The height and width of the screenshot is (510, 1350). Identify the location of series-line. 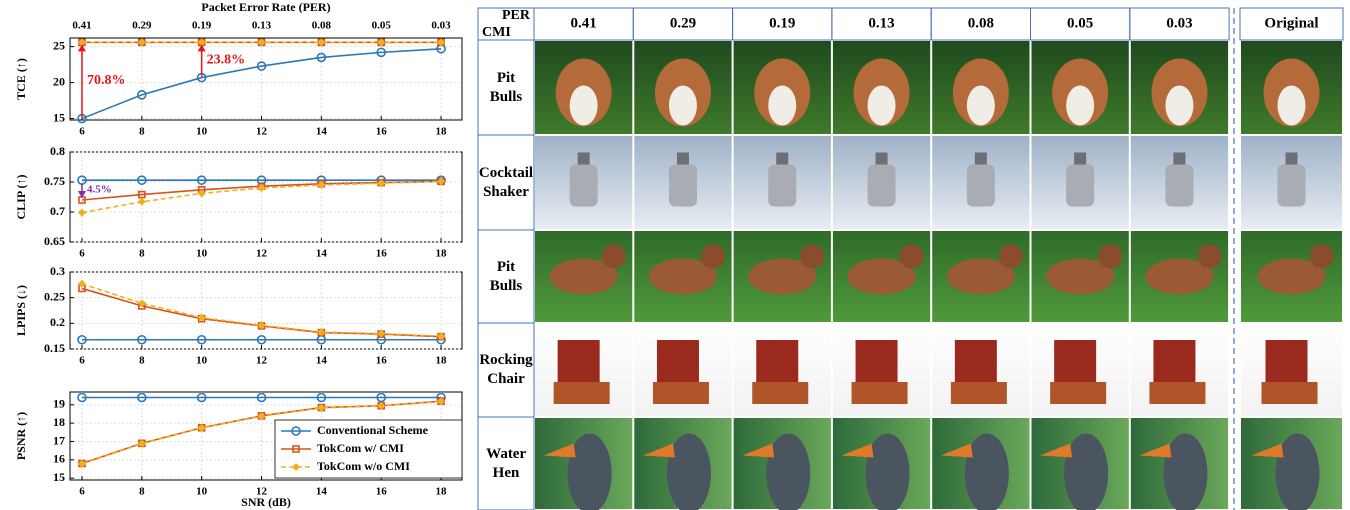
(261, 83).